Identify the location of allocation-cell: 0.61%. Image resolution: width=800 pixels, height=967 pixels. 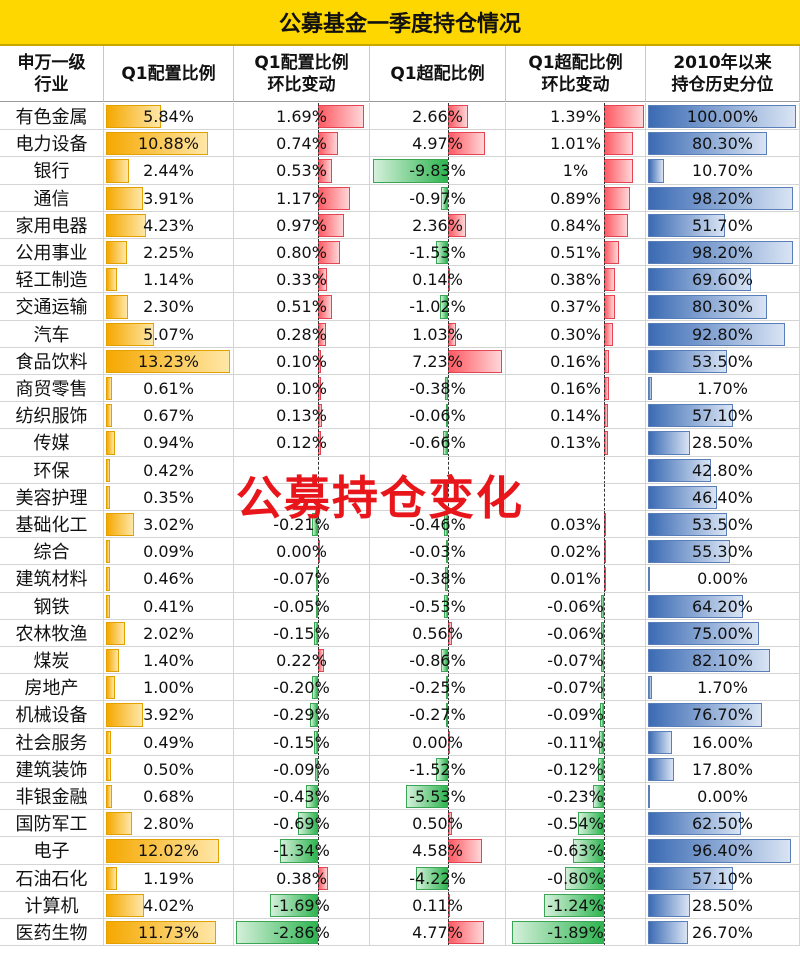
(169, 389).